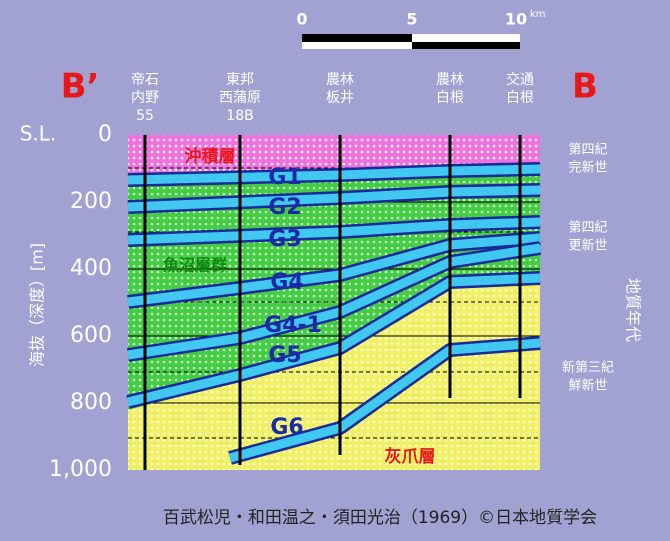 Image resolution: width=670 pixels, height=541 pixels. I want to click on layer-label: G4, so click(286, 282).